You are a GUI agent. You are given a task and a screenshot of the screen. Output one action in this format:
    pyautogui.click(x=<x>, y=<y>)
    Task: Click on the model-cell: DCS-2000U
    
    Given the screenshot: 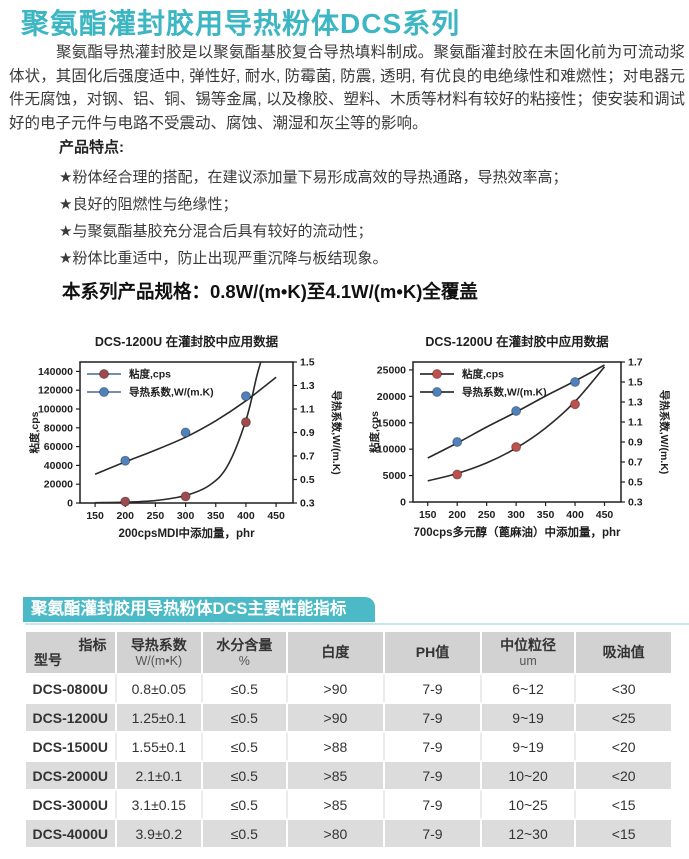 What is the action you would take?
    pyautogui.click(x=71, y=776)
    